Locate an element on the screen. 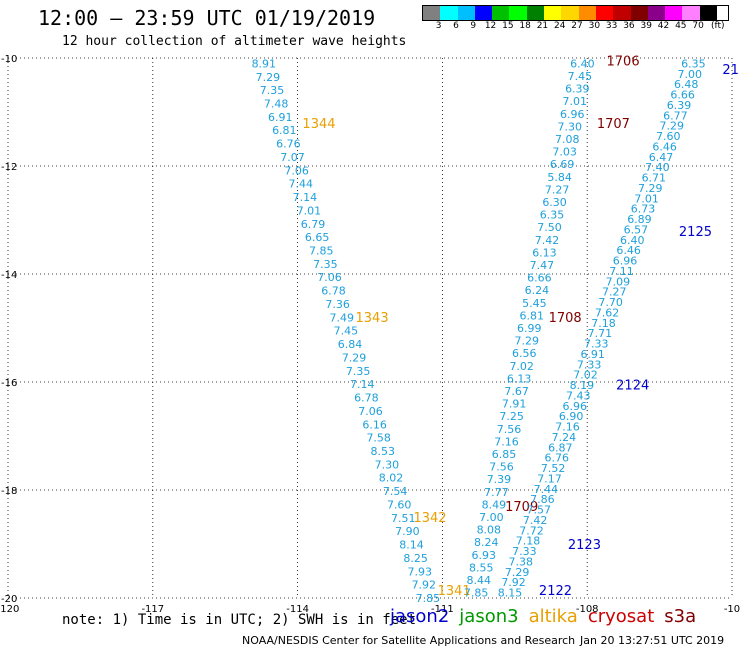 This screenshot has width=740, height=650. legend-label: 30 is located at coordinates (594, 26).